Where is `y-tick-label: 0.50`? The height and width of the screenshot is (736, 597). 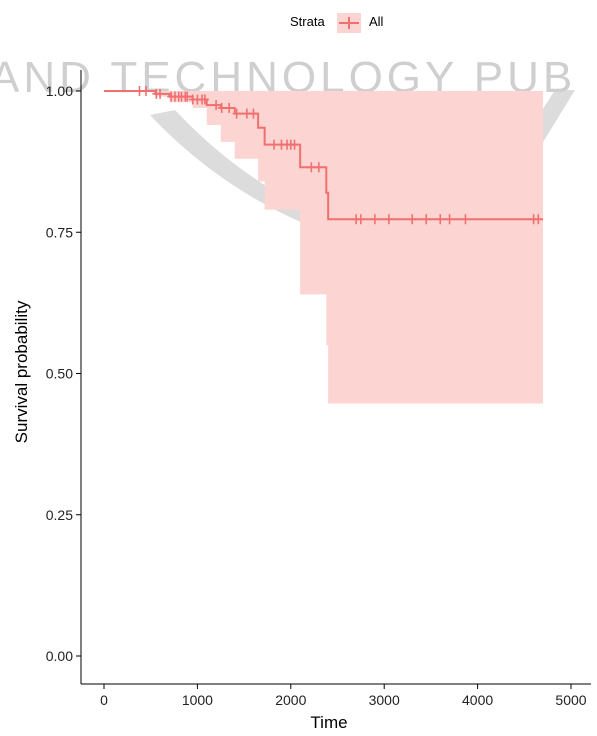 y-tick-label: 0.50 is located at coordinates (59, 374).